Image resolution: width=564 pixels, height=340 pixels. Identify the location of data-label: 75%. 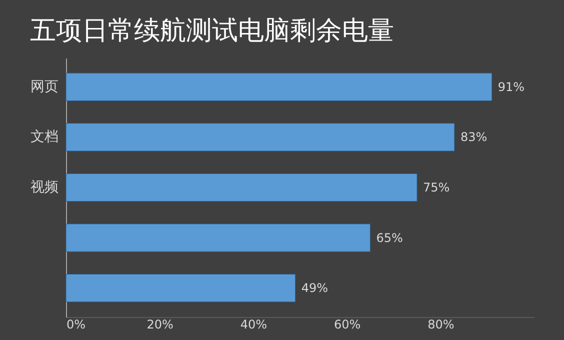
(436, 187).